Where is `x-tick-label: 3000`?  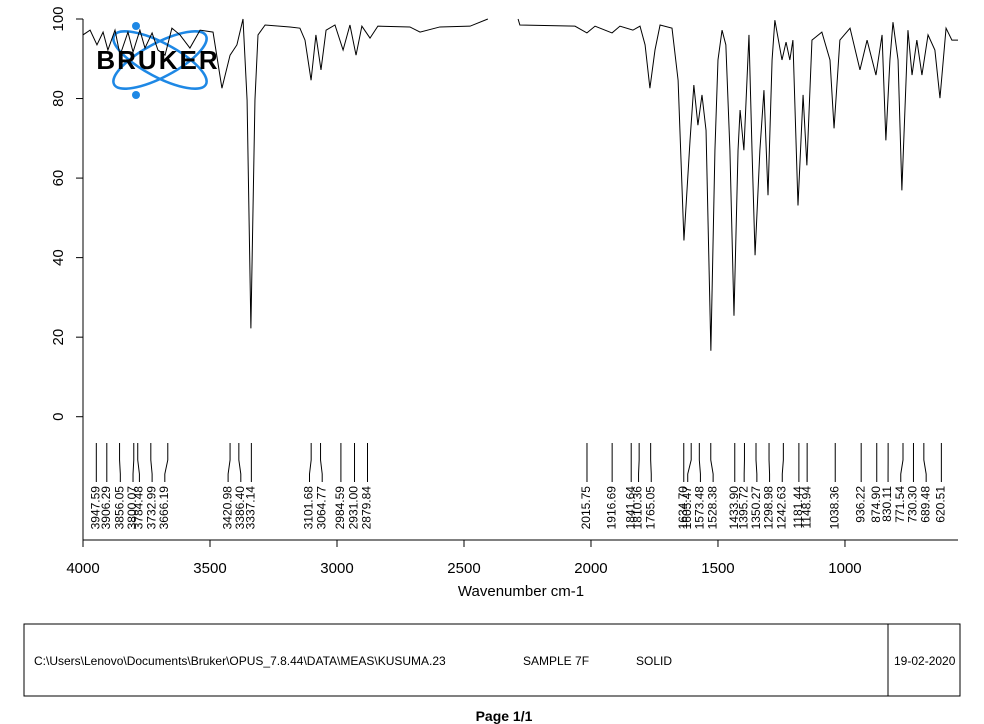
x-tick-label: 3000 is located at coordinates (336, 568).